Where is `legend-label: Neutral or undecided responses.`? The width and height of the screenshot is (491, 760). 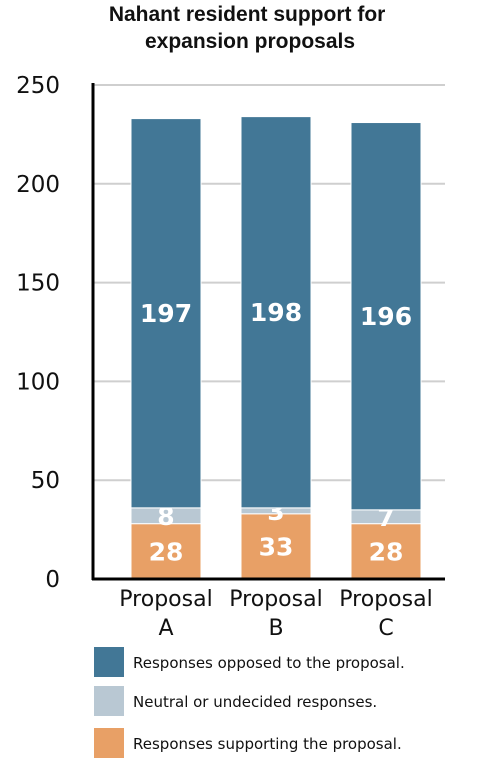
legend-label: Neutral or undecided responses. is located at coordinates (255, 702).